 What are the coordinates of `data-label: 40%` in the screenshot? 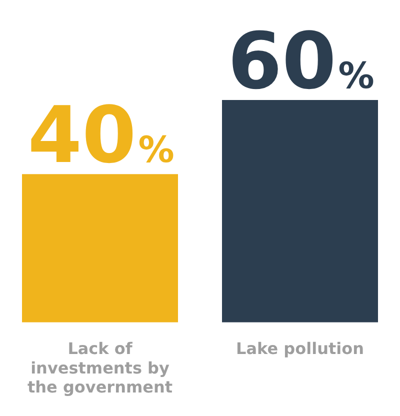 It's located at (101, 136).